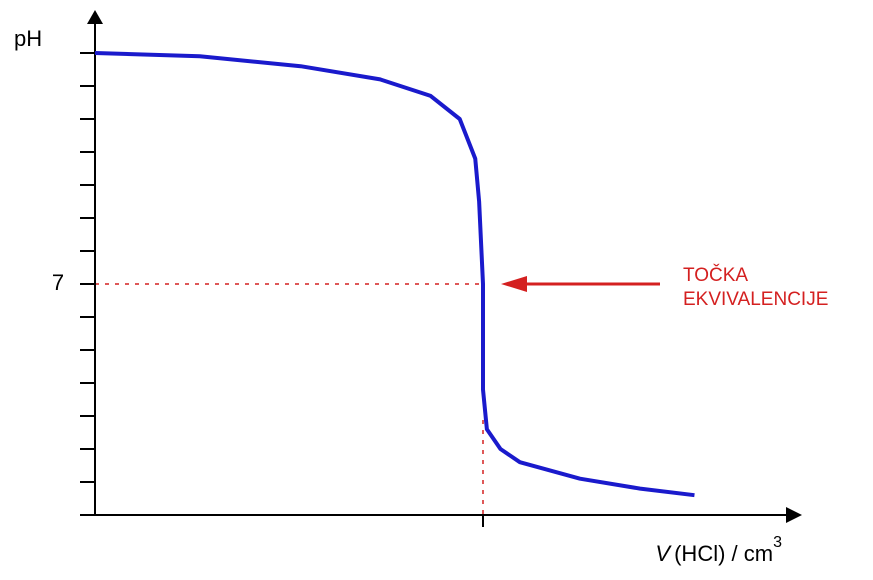 The width and height of the screenshot is (873, 580). Describe the element at coordinates (28, 38) in the screenshot. I see `y-axis-label: pH` at that location.